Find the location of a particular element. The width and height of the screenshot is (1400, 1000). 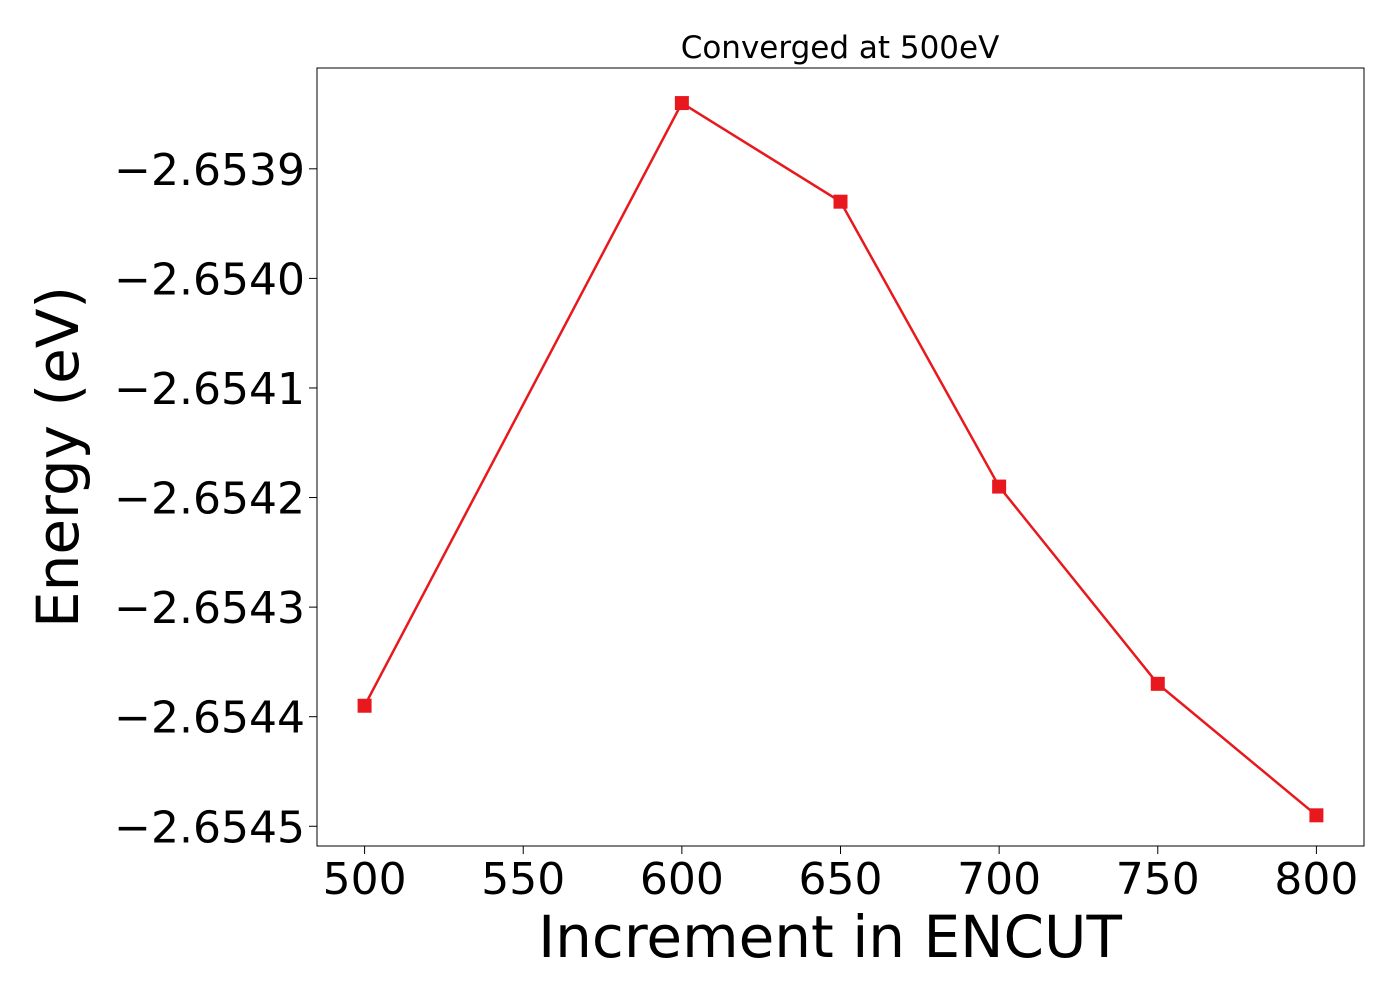

y-tick-label: −2.6543 is located at coordinates (209, 608).